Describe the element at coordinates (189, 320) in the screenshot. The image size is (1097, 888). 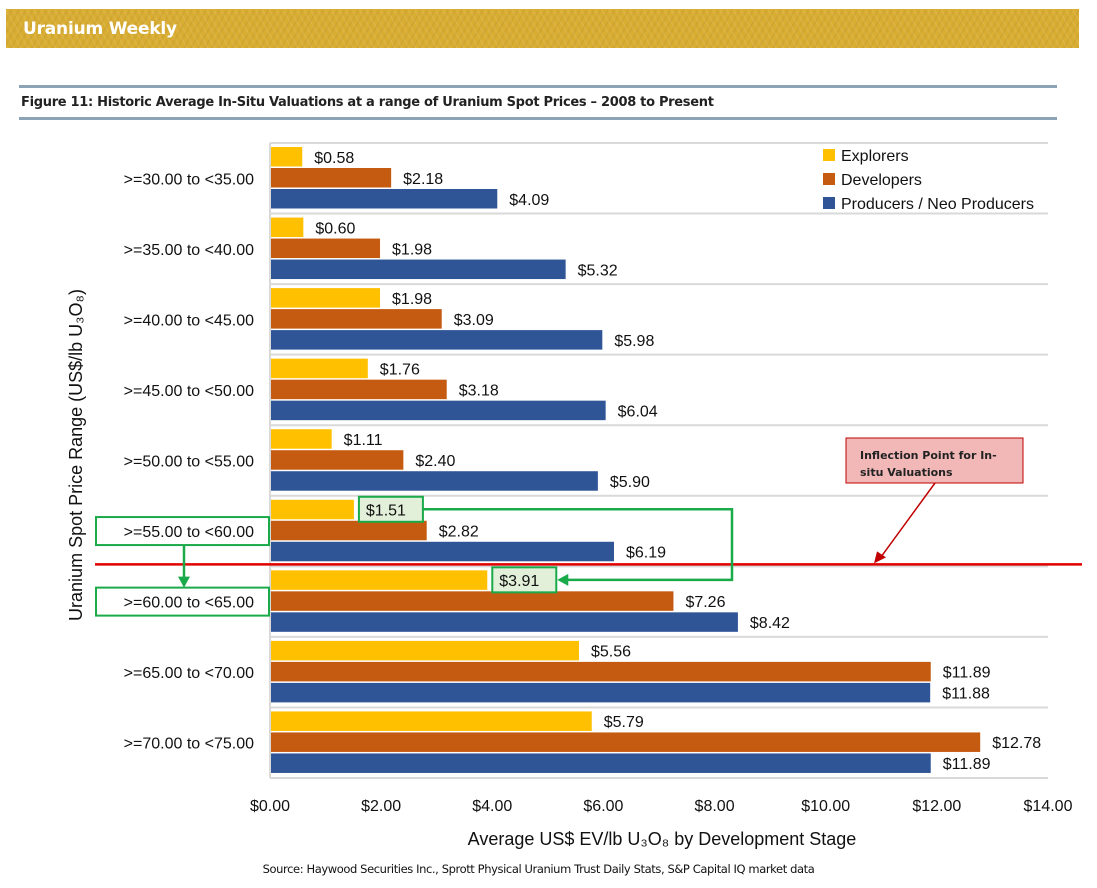
I see `category-label: >=40.00 to <45.00` at that location.